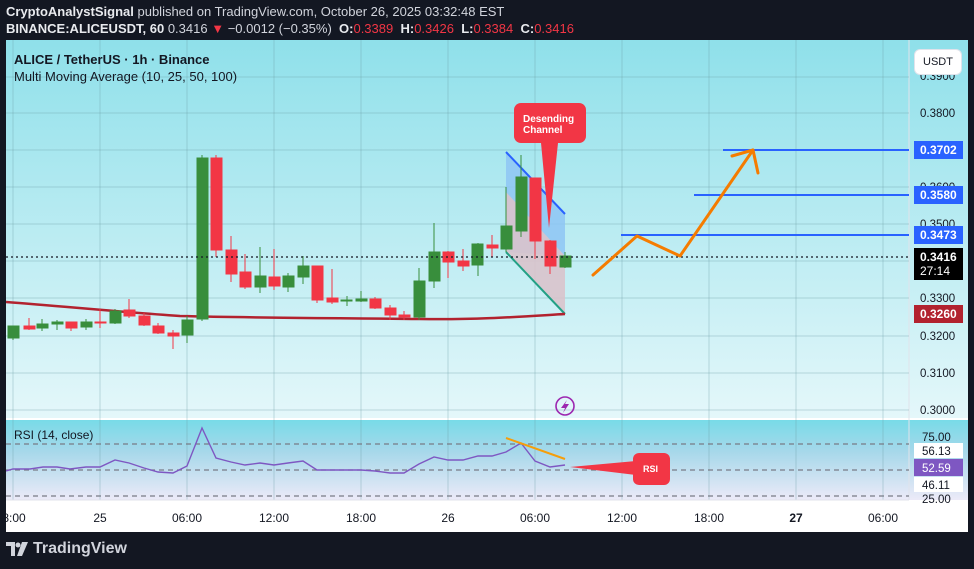 This screenshot has height=569, width=974. What do you see at coordinates (346, 28) in the screenshot?
I see `open-label: O:` at bounding box center [346, 28].